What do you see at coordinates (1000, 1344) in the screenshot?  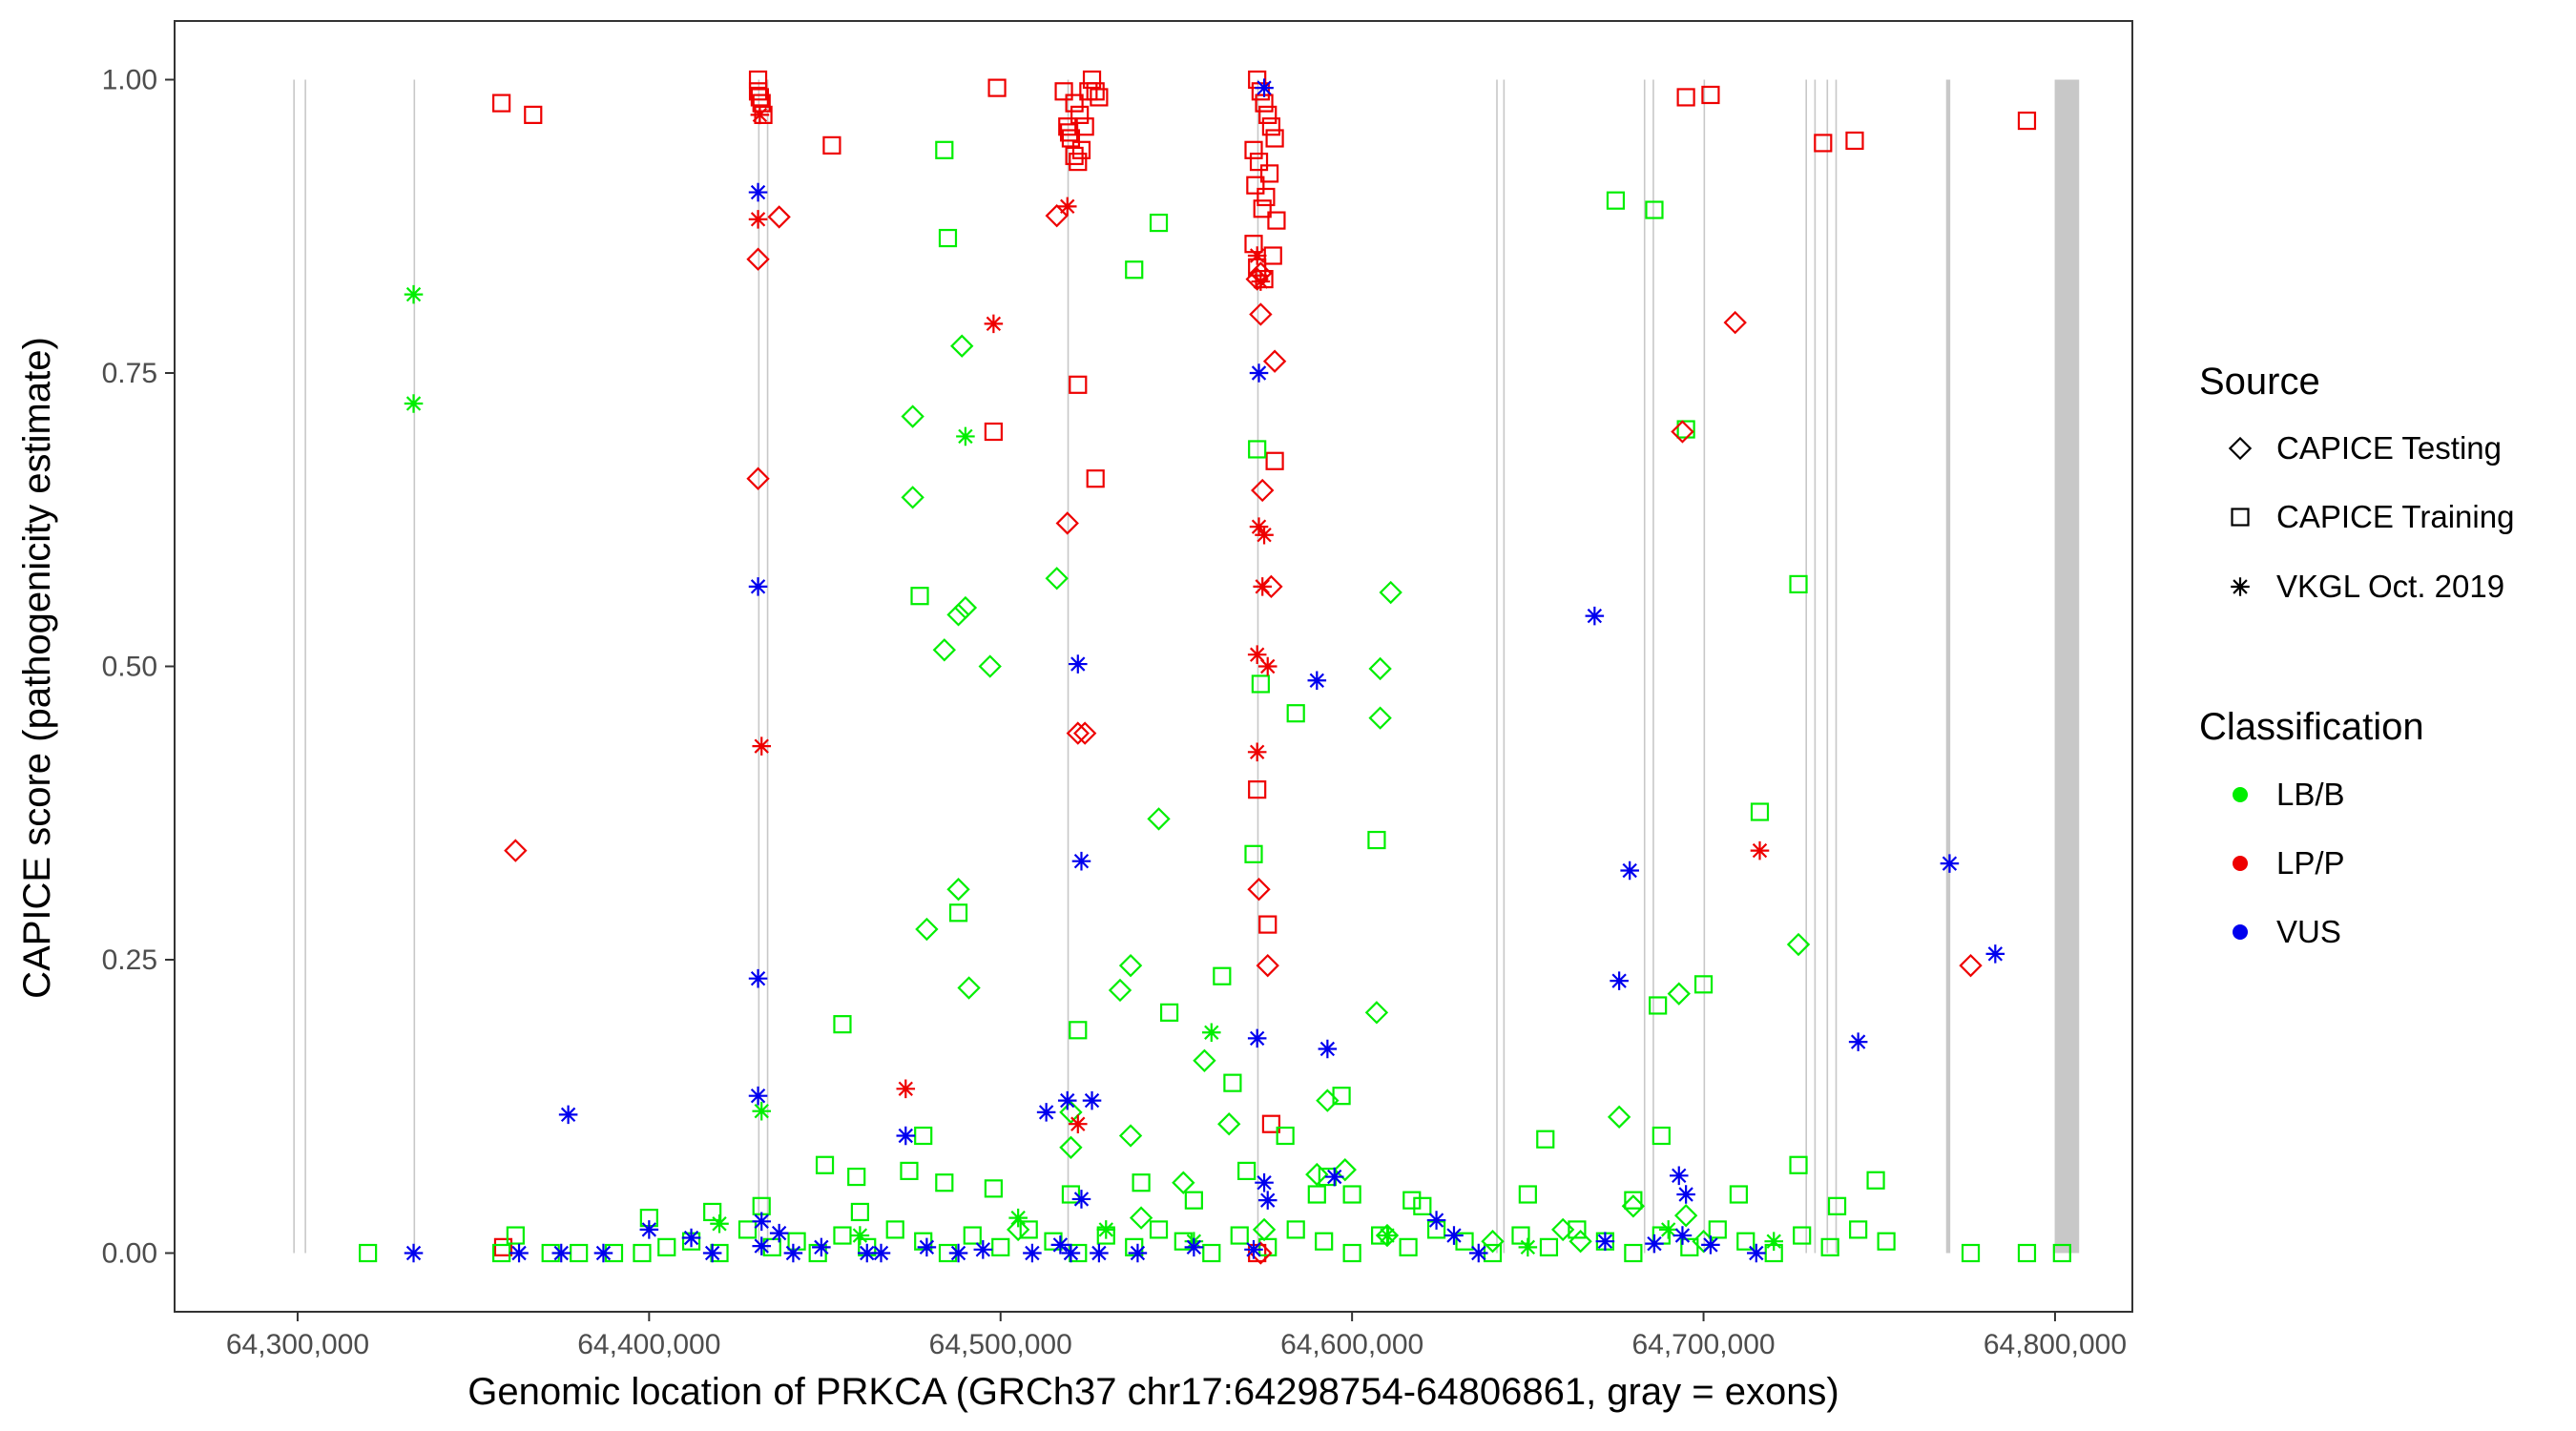 I see `x-tick-label: 64,500,000` at bounding box center [1000, 1344].